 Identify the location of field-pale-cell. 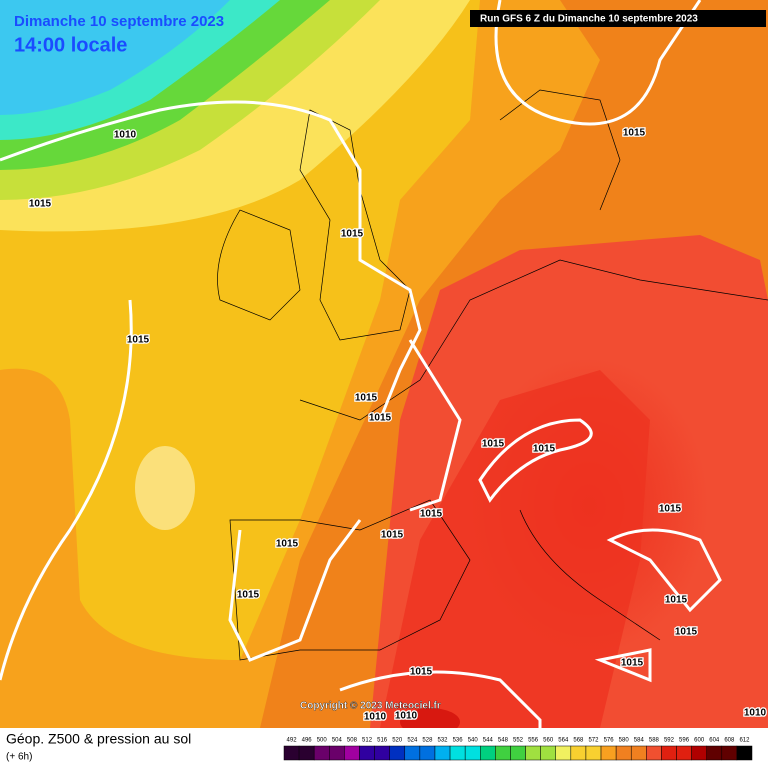
(165, 488).